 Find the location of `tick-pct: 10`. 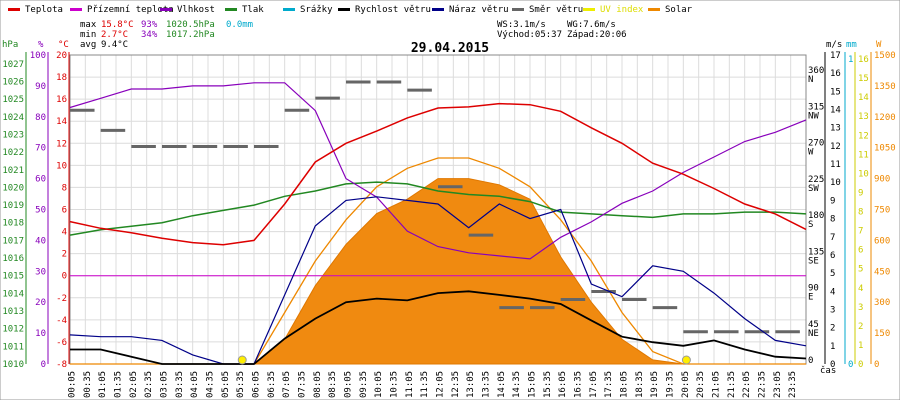

tick-pct: 10 is located at coordinates (40, 334).